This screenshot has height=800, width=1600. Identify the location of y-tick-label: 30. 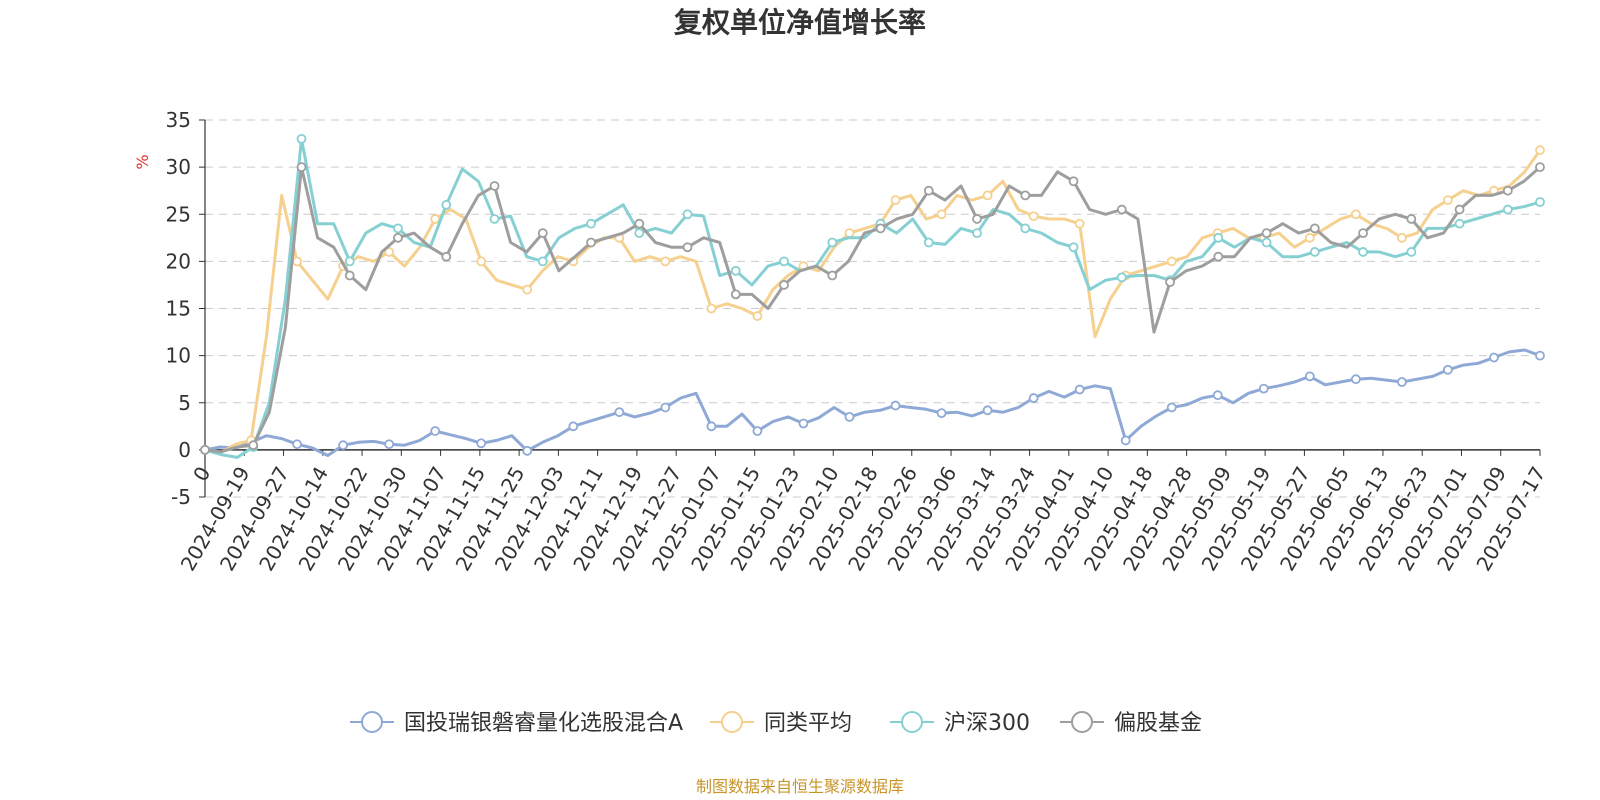
(178, 167).